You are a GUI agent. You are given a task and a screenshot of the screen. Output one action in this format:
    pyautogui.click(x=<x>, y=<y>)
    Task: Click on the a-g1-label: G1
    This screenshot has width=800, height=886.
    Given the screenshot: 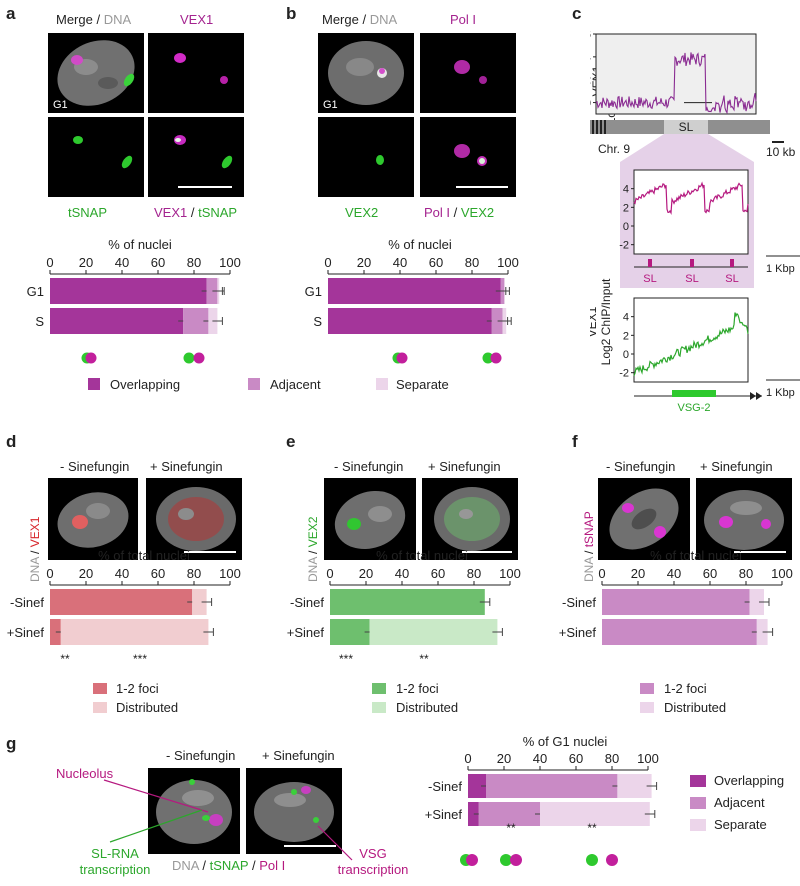 What is the action you would take?
    pyautogui.click(x=60, y=105)
    